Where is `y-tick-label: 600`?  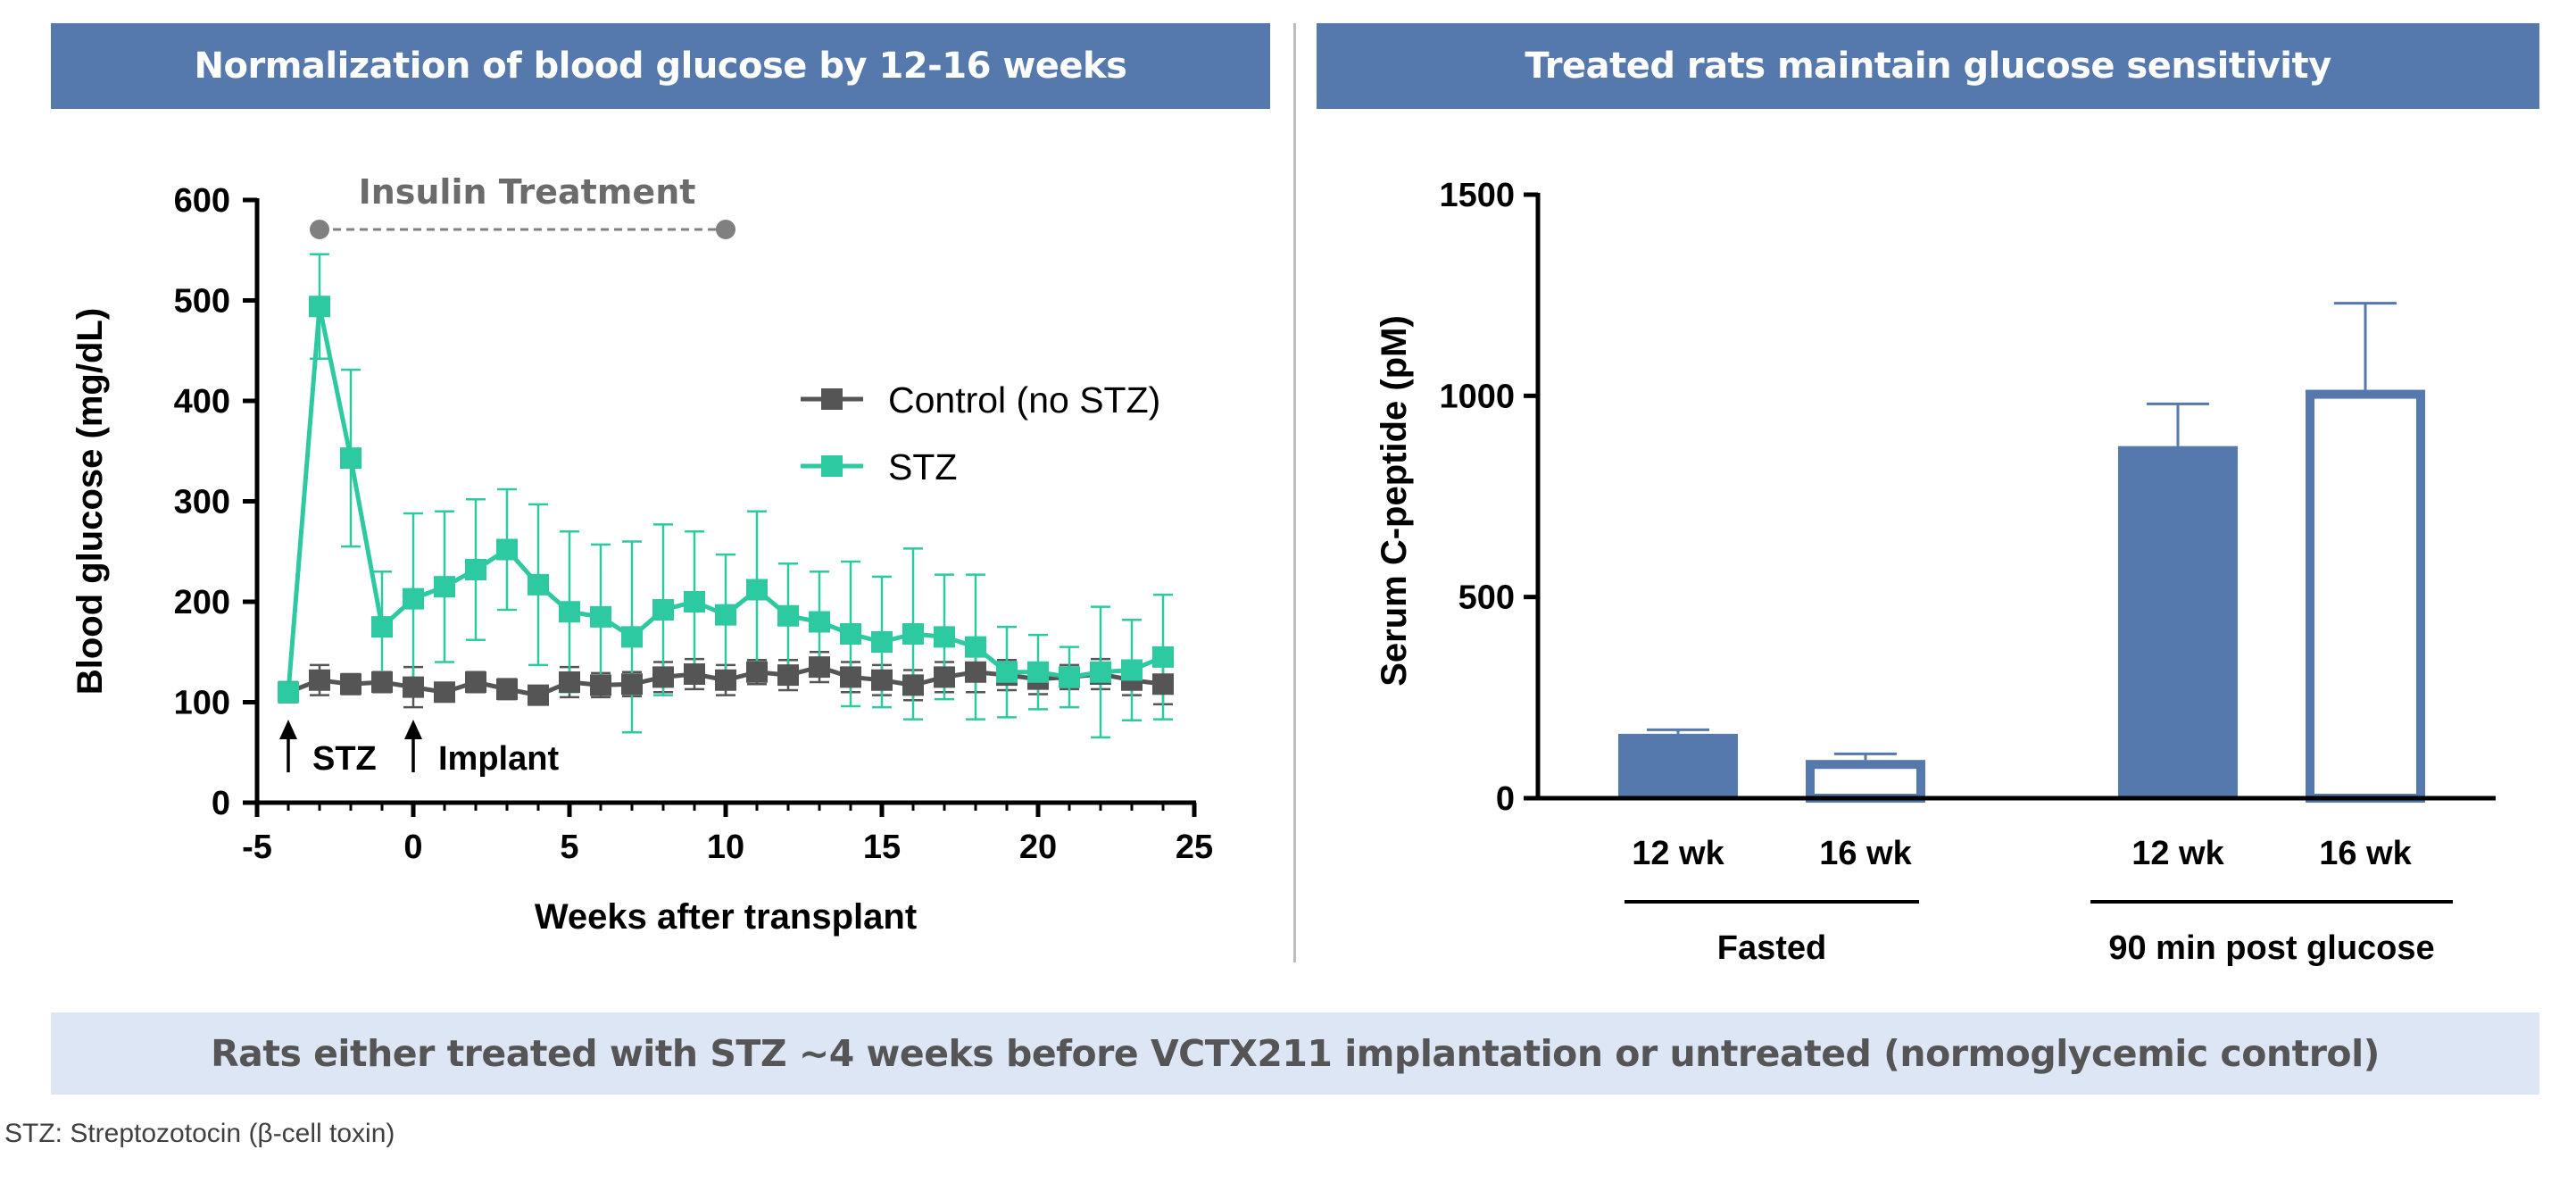
y-tick-label: 600 is located at coordinates (202, 201).